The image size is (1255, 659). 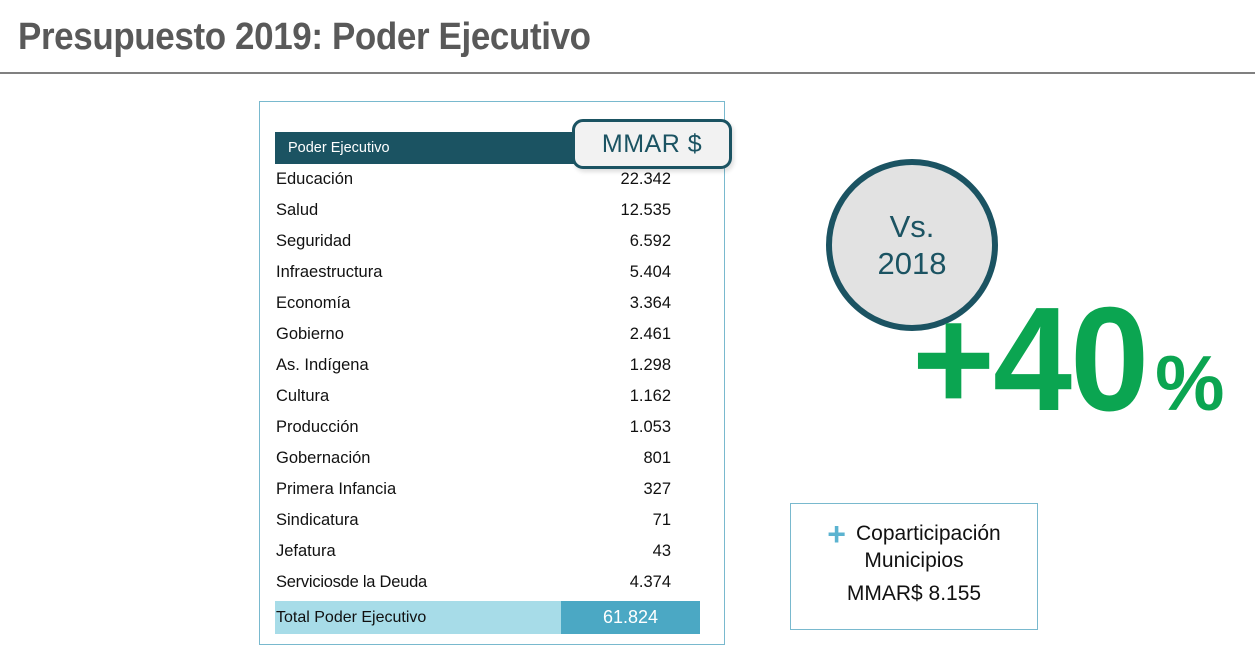 I want to click on table-total-row: Total Poder Ejecutivo 61.824, so click(x=488, y=617).